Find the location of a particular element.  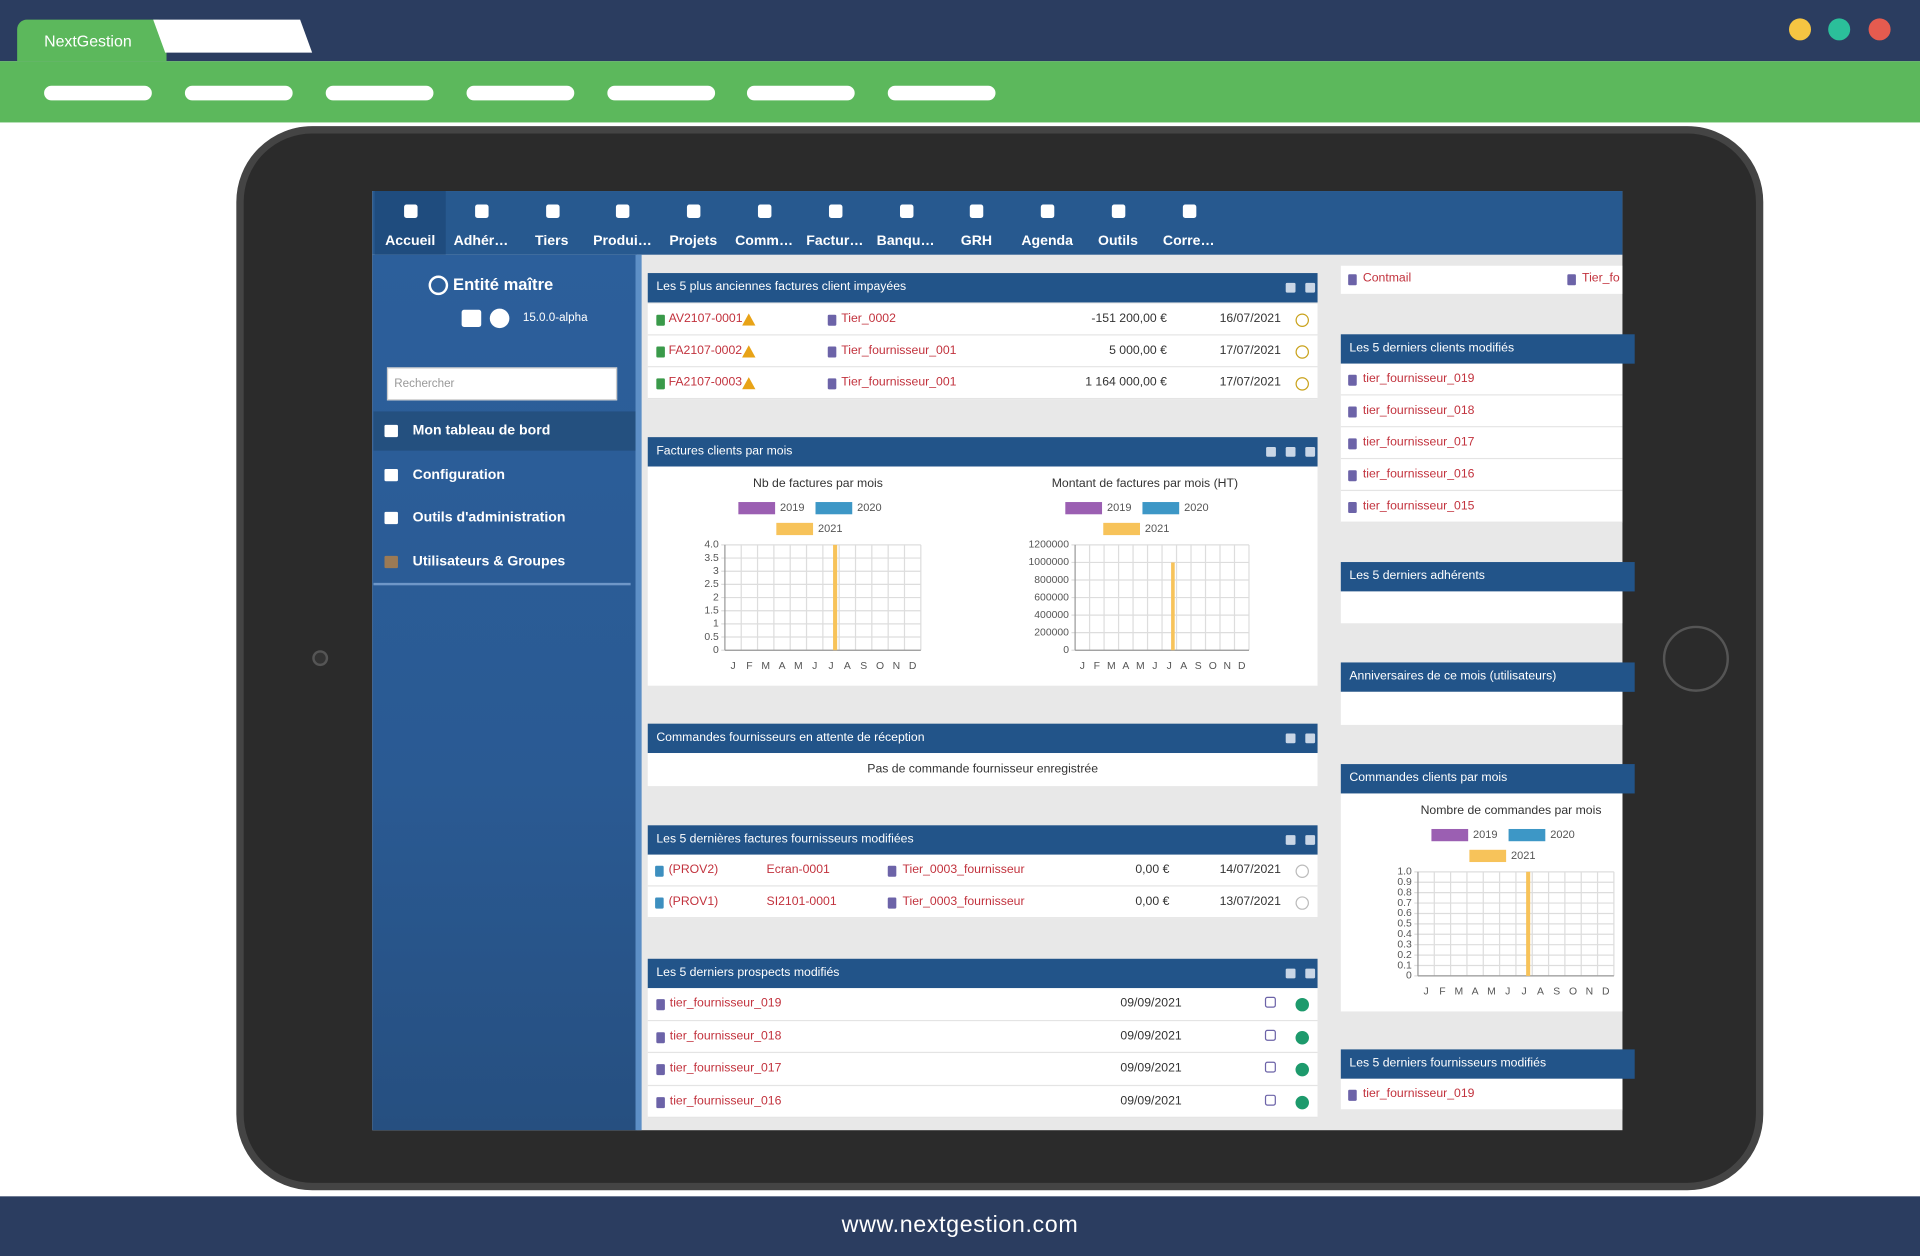

nav-item: Agenda is located at coordinates (1047, 241).